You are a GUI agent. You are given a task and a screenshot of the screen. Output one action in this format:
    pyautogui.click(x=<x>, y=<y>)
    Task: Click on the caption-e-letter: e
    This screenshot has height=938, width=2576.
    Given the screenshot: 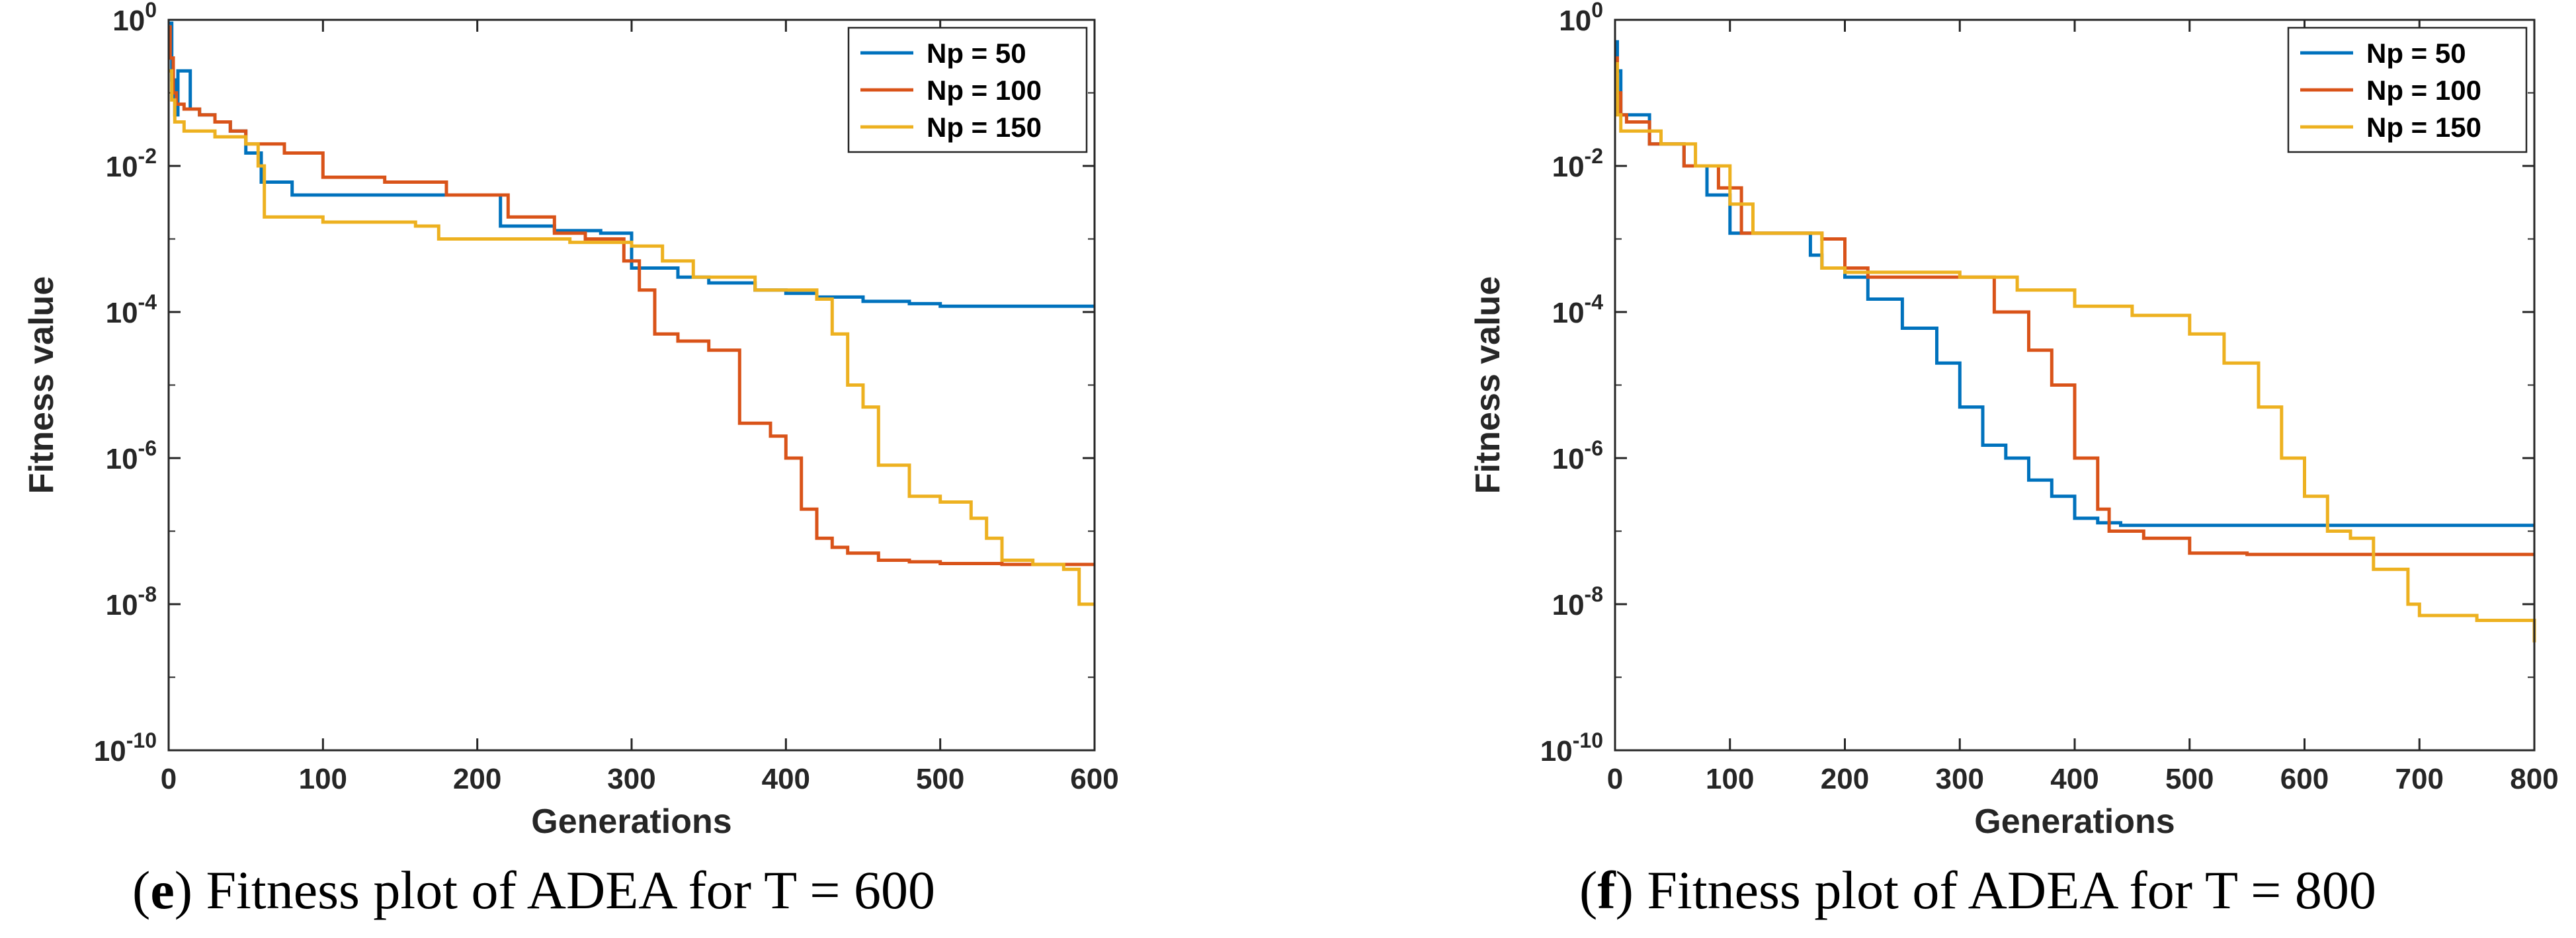 What is the action you would take?
    pyautogui.click(x=162, y=890)
    